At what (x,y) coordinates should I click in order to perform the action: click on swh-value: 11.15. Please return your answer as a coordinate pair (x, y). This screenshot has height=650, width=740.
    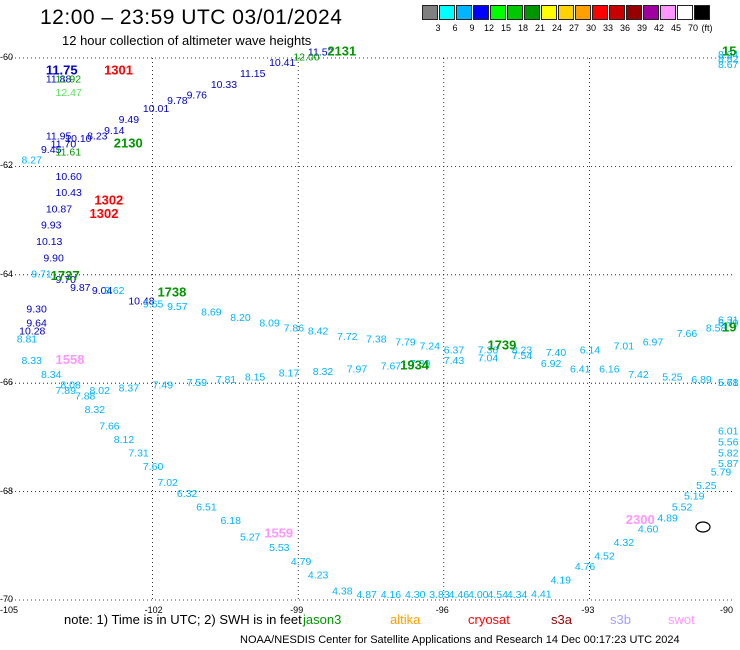
    Looking at the image, I should click on (253, 74).